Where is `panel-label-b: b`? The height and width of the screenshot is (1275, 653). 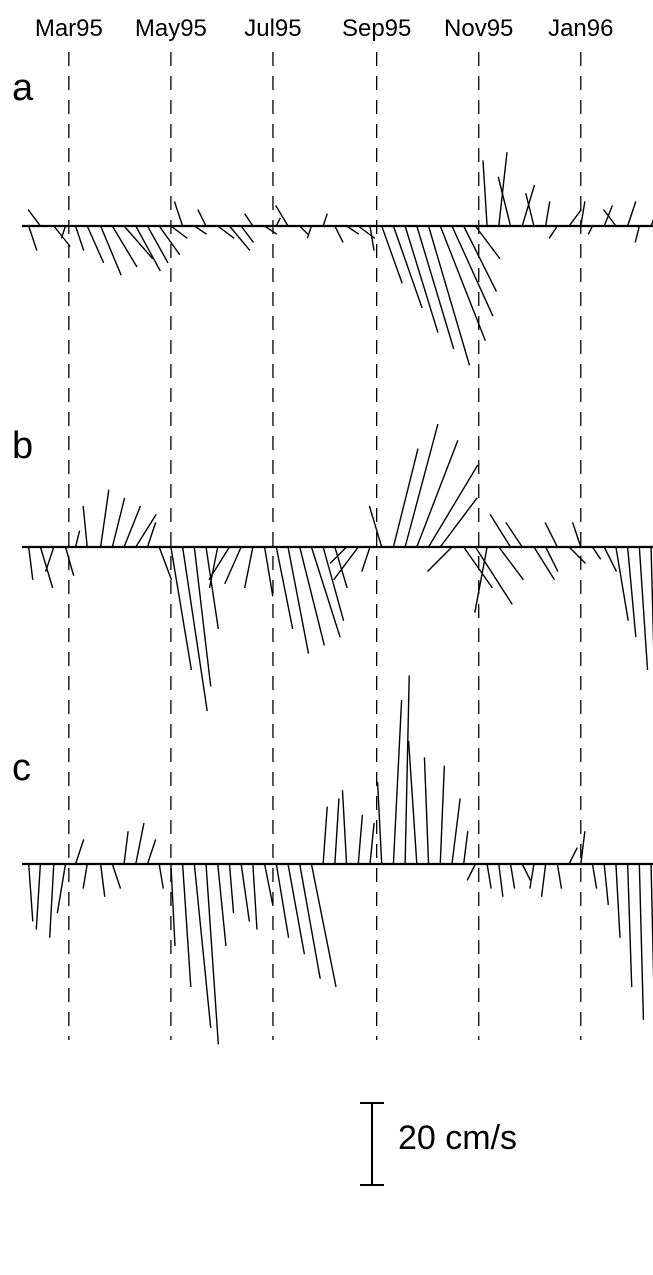
panel-label-b: b is located at coordinates (22, 446).